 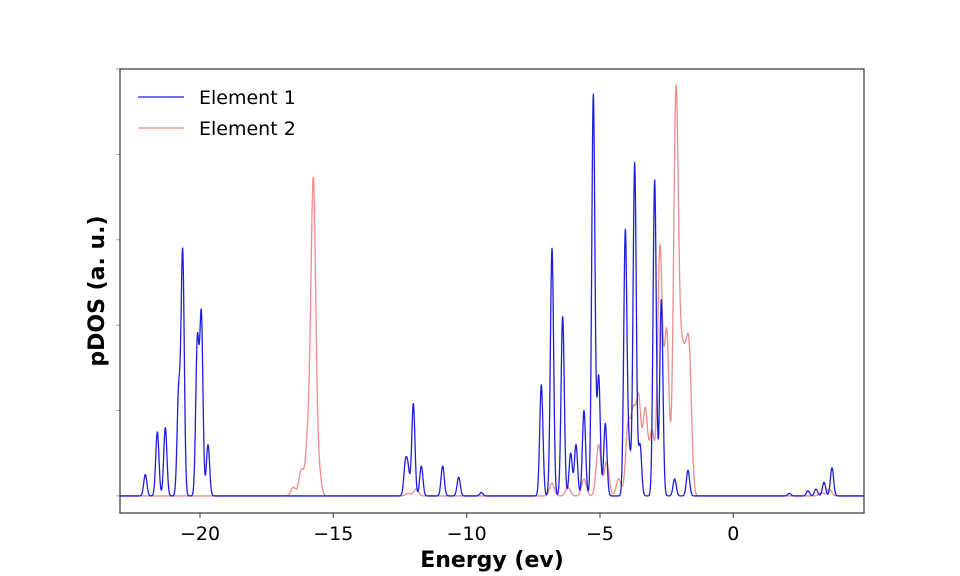 What do you see at coordinates (217, 113) in the screenshot?
I see `legend: Element 1 Element 2` at bounding box center [217, 113].